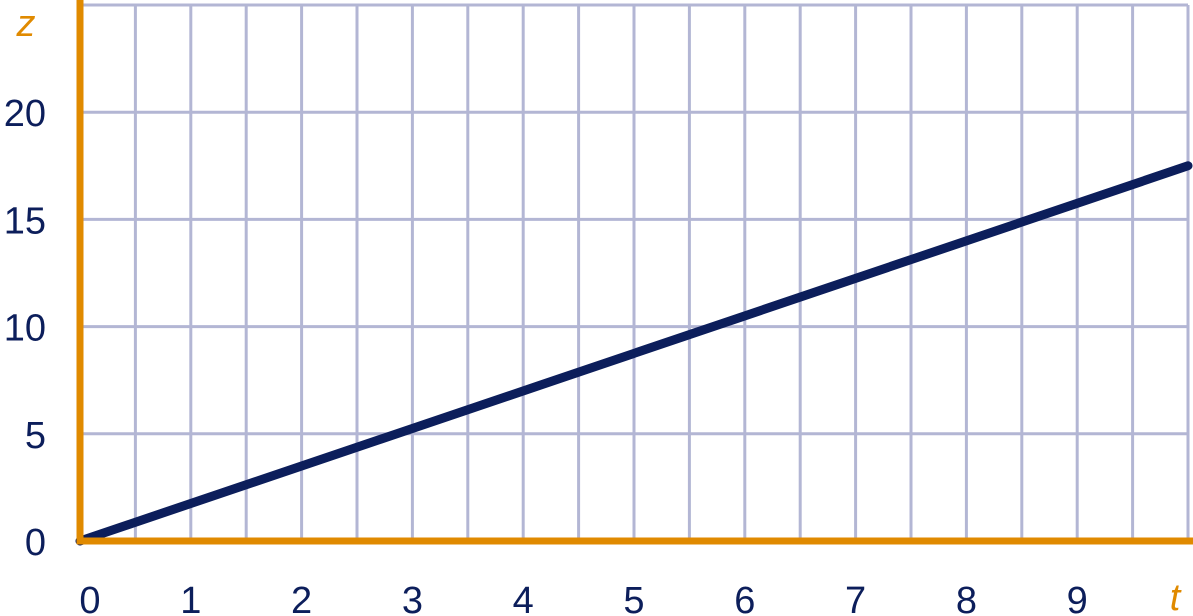 The width and height of the screenshot is (1193, 616). What do you see at coordinates (35, 436) in the screenshot?
I see `y-tick-label: 5` at bounding box center [35, 436].